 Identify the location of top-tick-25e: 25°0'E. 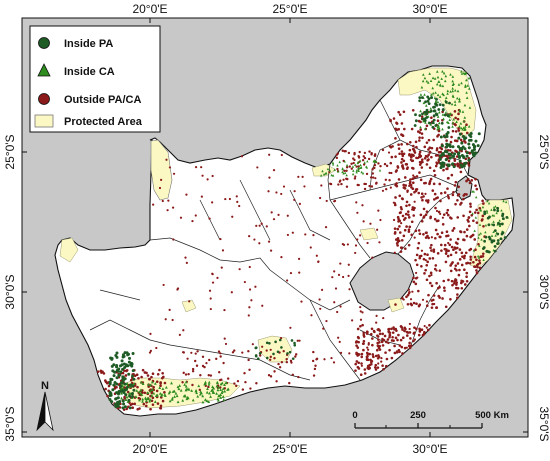
(289, 9).